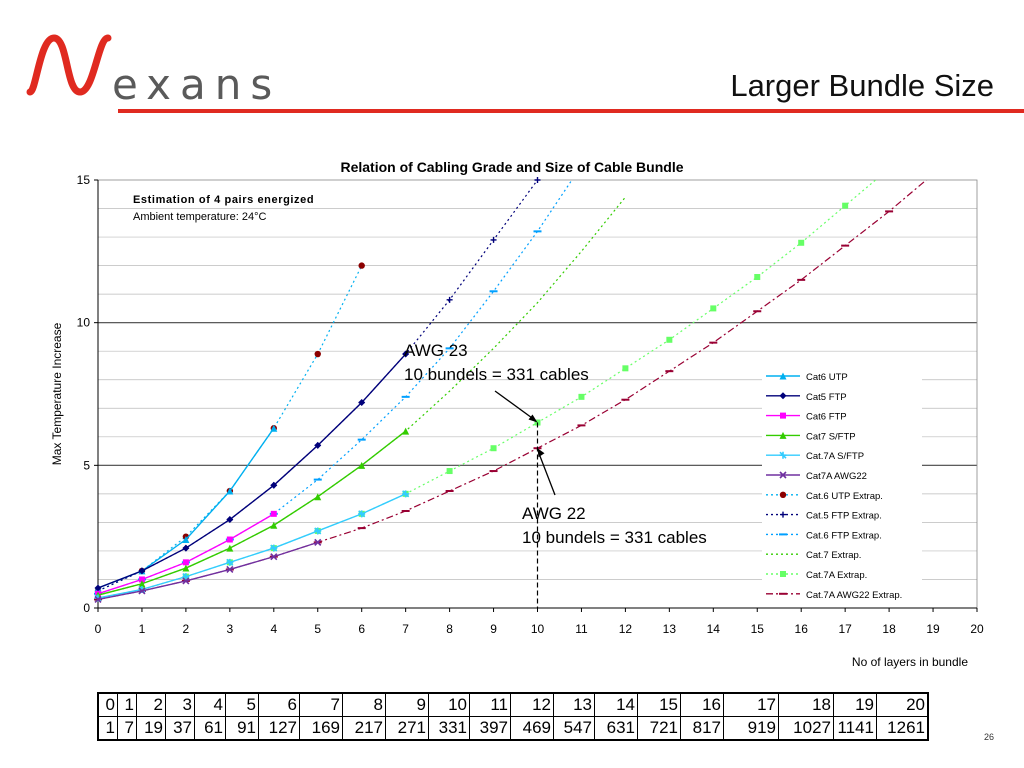 This screenshot has width=1024, height=768. Describe the element at coordinates (977, 629) in the screenshot. I see `x-tick-label: 20` at that location.